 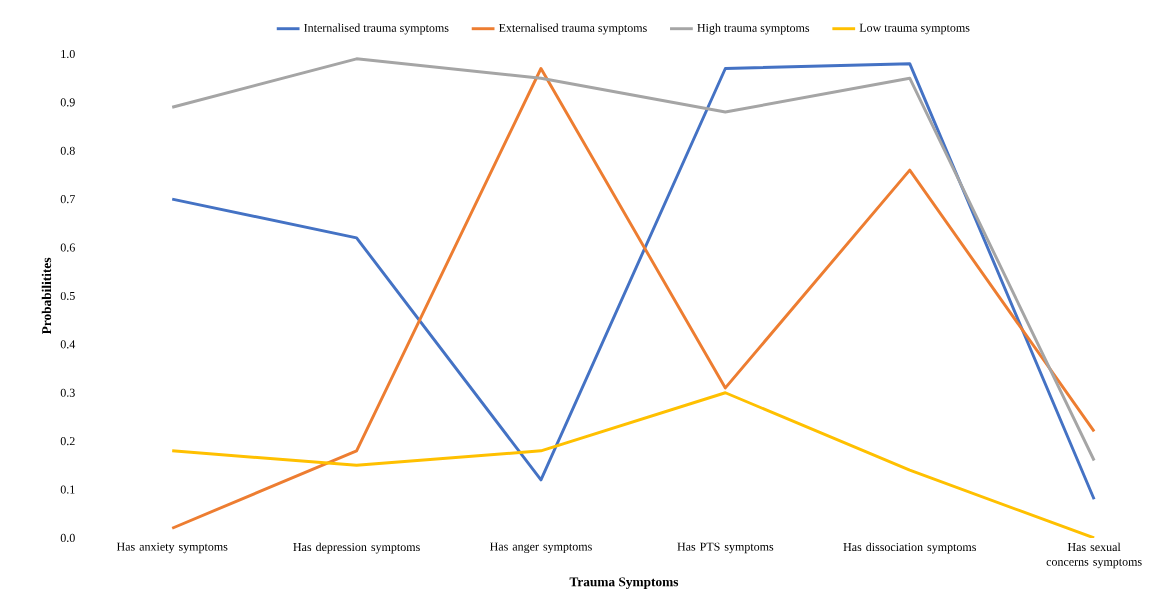 I want to click on legend-label: High trauma symptoms, so click(x=753, y=29).